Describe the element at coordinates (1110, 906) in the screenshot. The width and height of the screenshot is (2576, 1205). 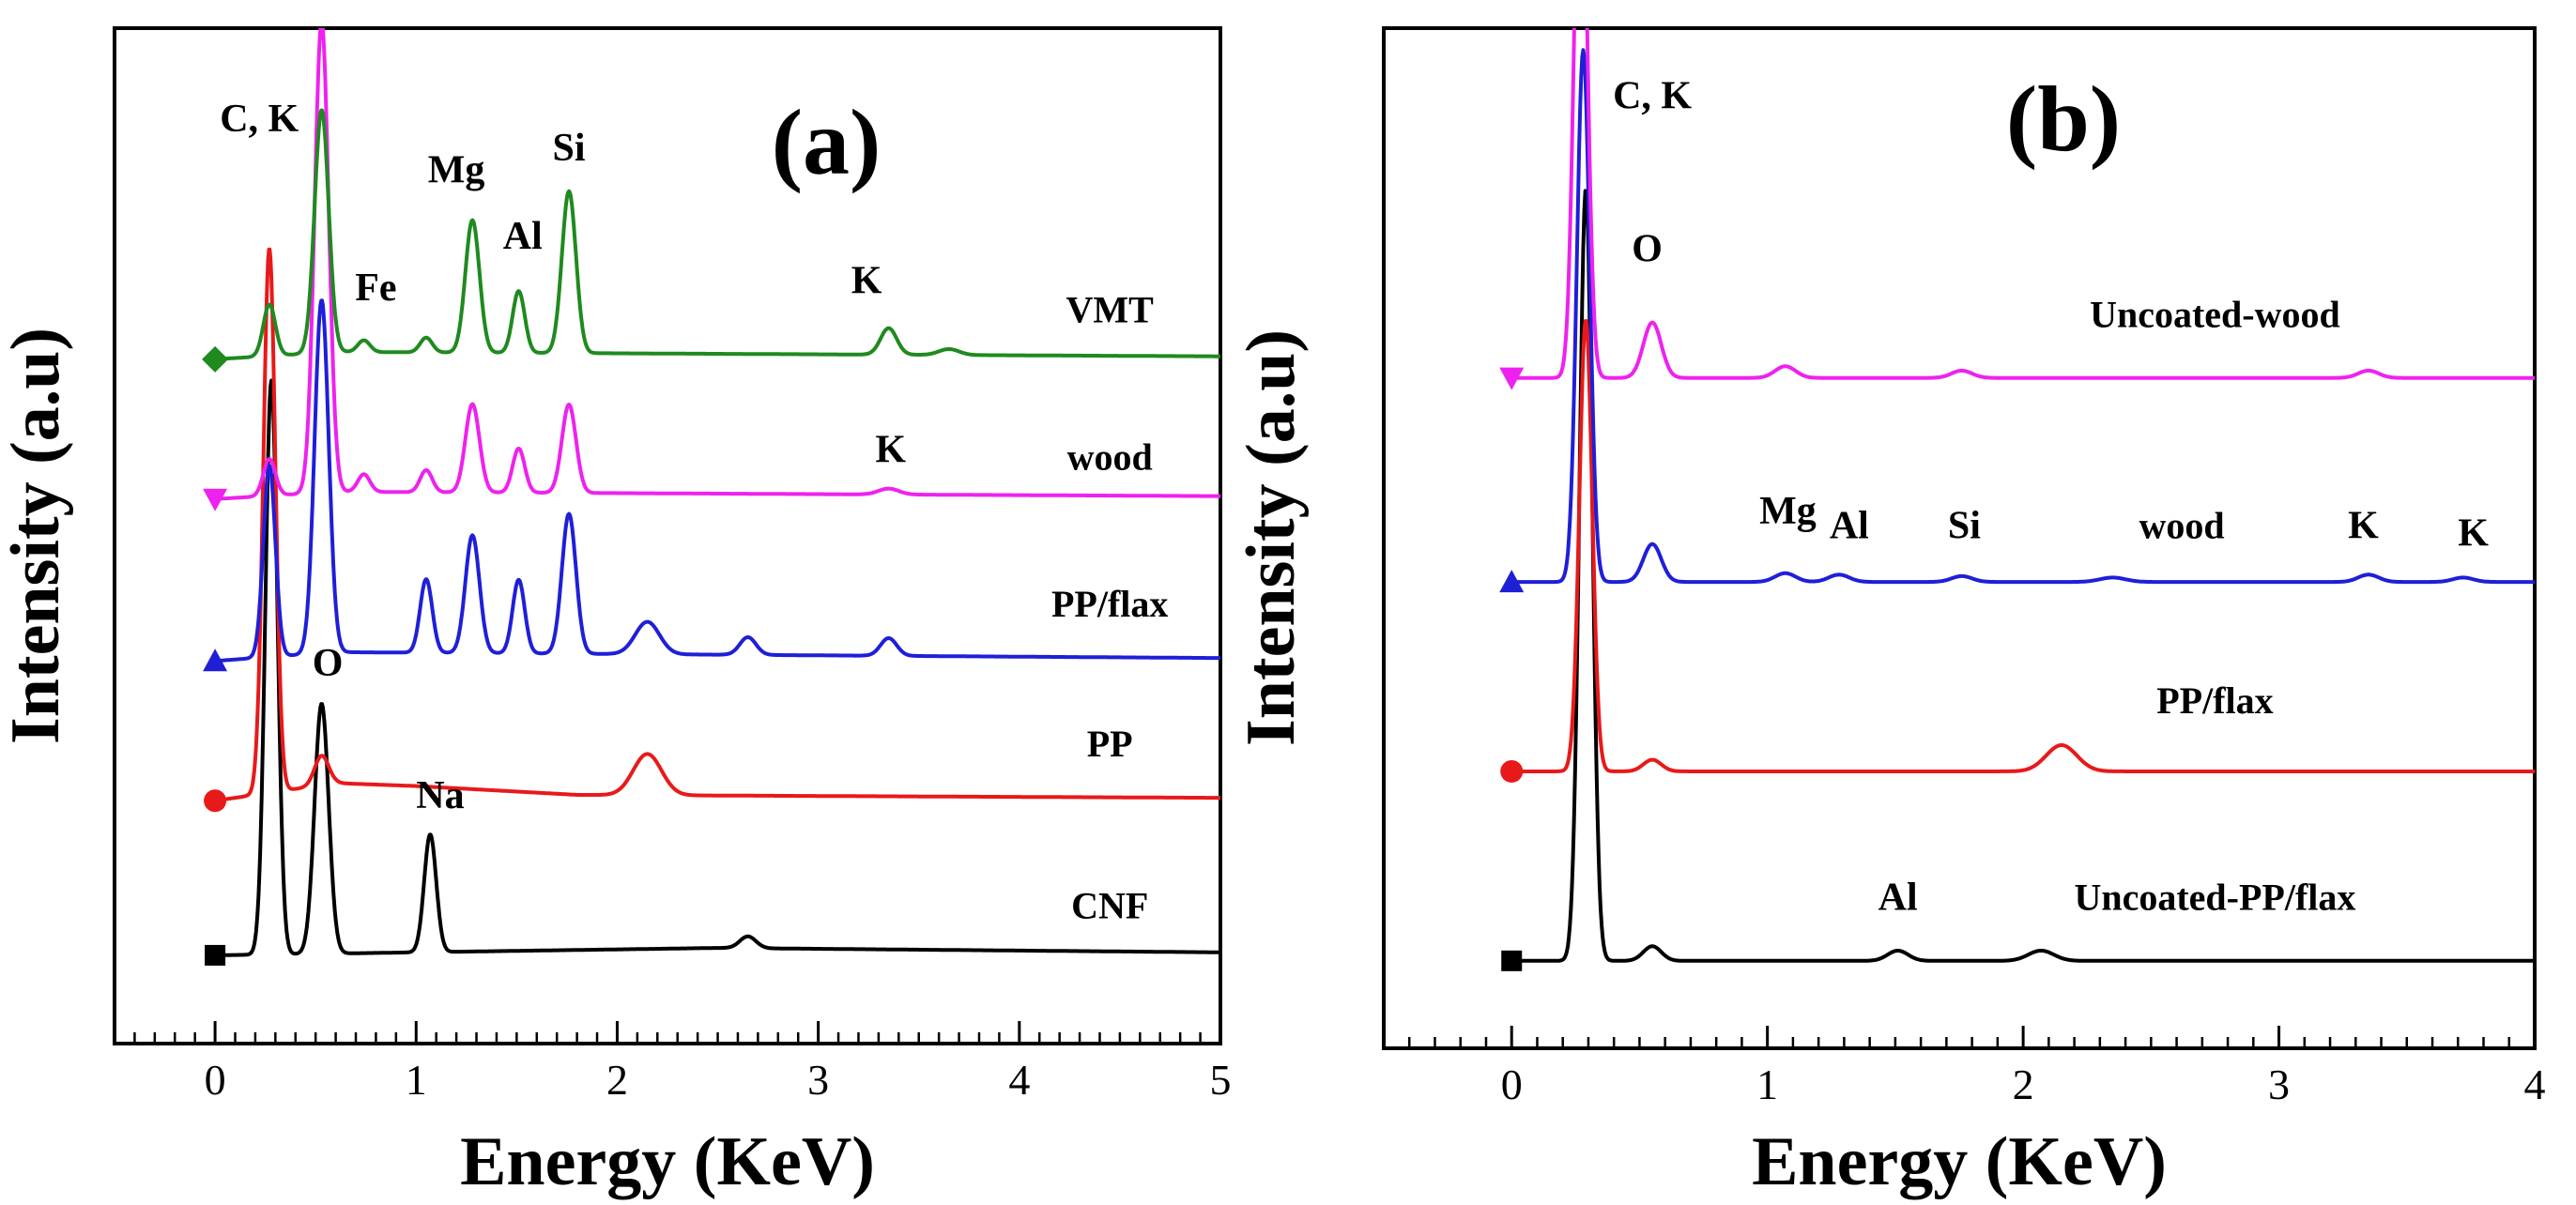
I see `series-label: CNF` at that location.